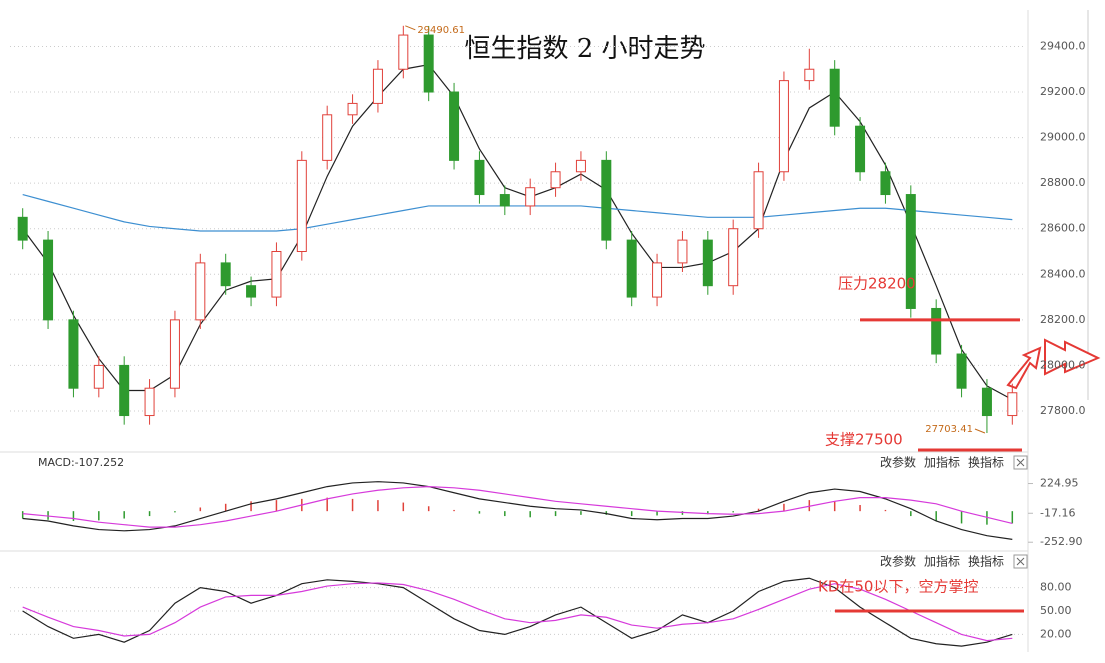 This screenshot has width=1105, height=663. What do you see at coordinates (1063, 91) in the screenshot?
I see `y-tick-label: 29200.0` at bounding box center [1063, 91].